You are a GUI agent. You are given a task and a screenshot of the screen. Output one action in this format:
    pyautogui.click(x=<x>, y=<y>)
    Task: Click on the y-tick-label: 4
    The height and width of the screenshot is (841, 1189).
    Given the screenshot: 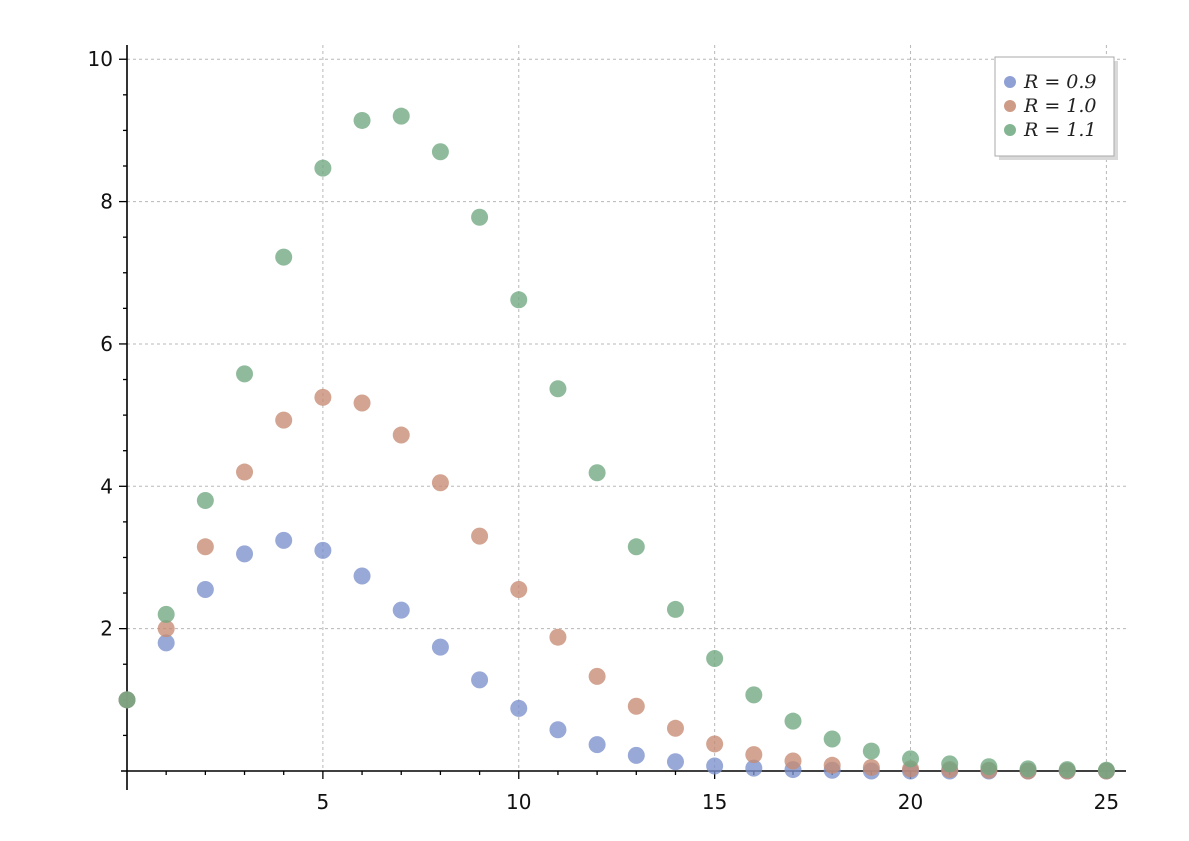 What is the action you would take?
    pyautogui.click(x=106, y=486)
    